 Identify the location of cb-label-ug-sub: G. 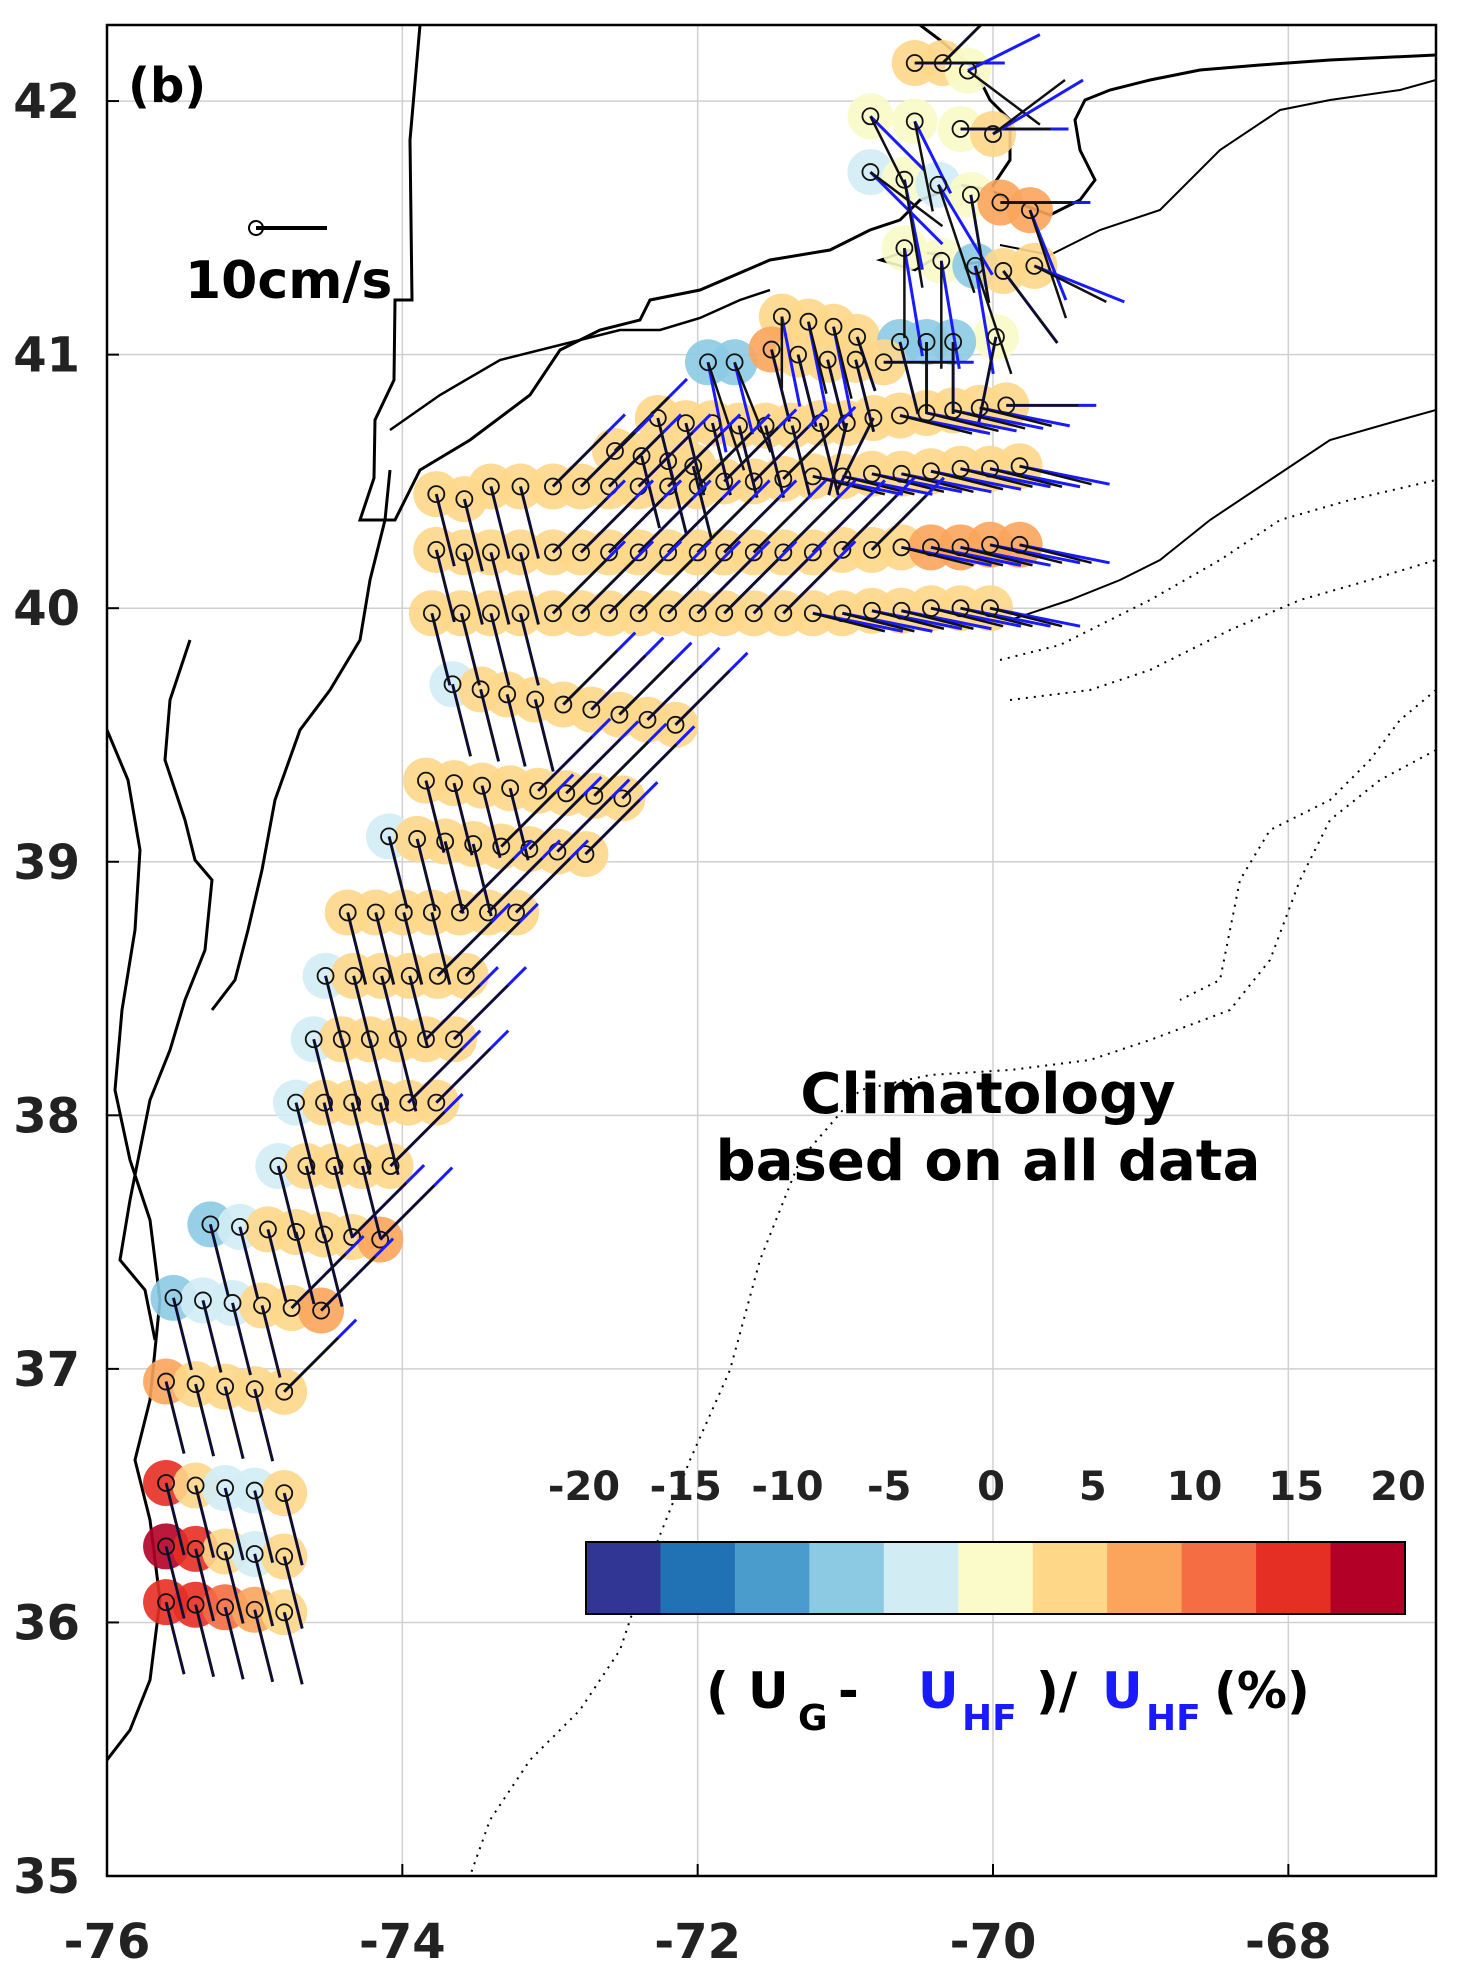
(813, 1718).